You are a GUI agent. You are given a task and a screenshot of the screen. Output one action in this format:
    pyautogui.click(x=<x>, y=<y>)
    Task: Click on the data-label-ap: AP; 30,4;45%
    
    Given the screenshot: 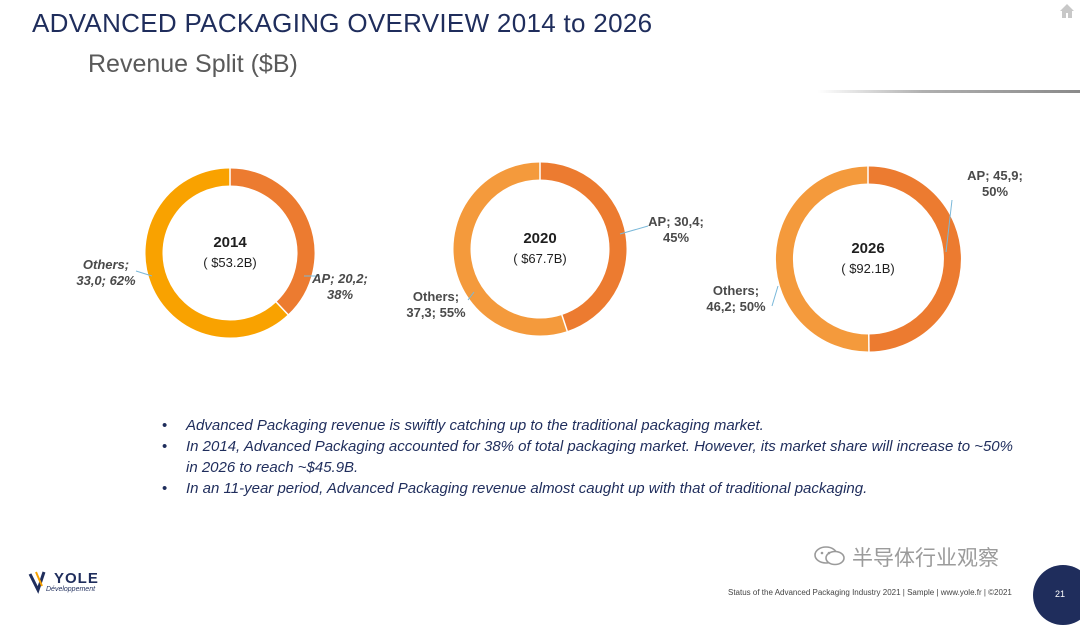 What is the action you would take?
    pyautogui.click(x=676, y=229)
    